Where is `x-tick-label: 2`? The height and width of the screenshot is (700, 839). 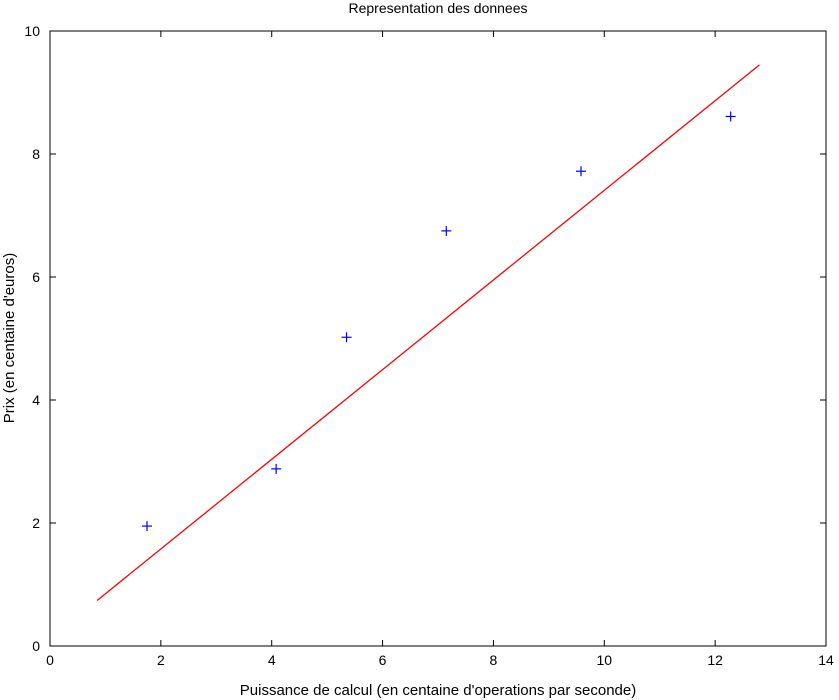
x-tick-label: 2 is located at coordinates (161, 660).